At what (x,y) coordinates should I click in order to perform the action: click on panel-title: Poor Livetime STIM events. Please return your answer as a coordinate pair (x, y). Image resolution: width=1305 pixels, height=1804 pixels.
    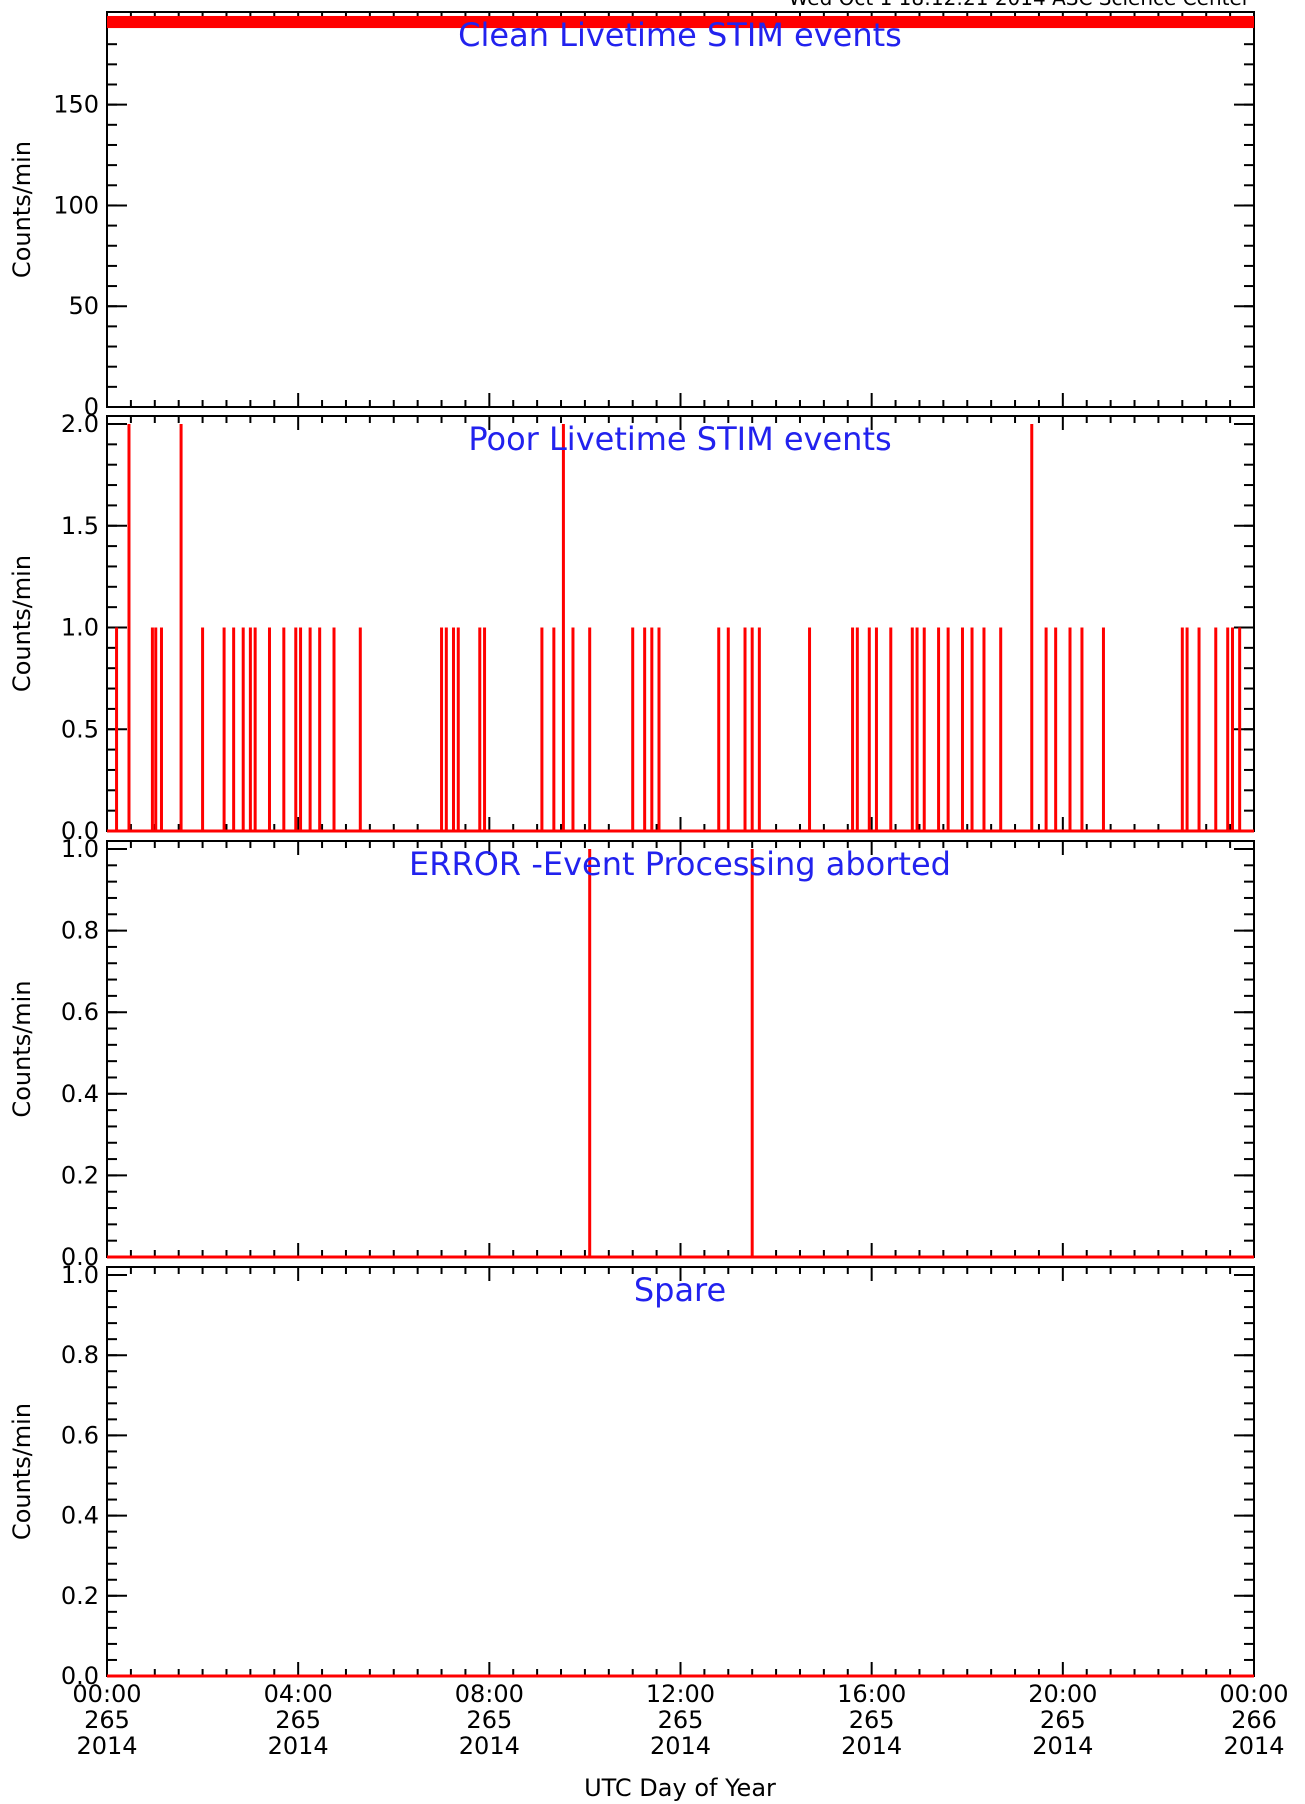
    Looking at the image, I should click on (679, 439).